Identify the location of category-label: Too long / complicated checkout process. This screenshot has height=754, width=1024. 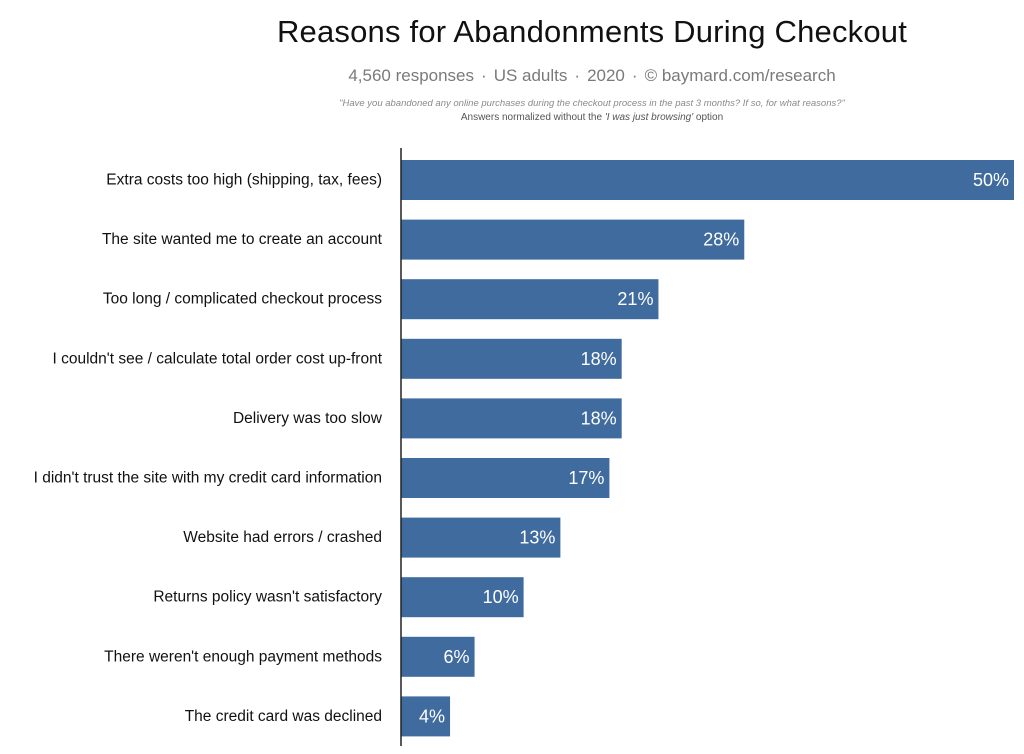
(242, 299).